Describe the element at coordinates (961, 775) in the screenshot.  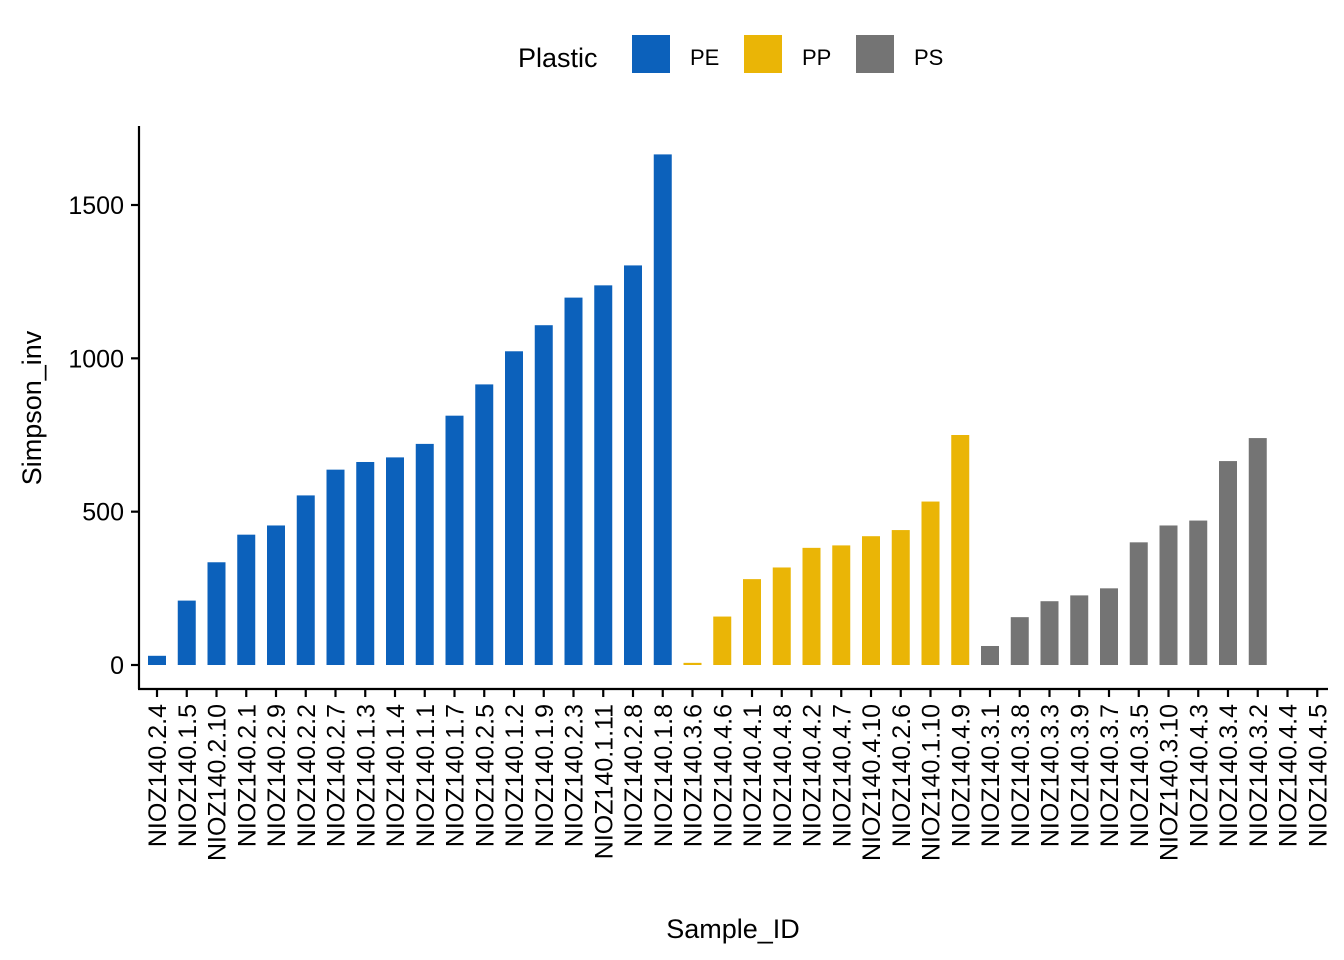
I see `x-tick-label: NIOZ140.4.9` at that location.